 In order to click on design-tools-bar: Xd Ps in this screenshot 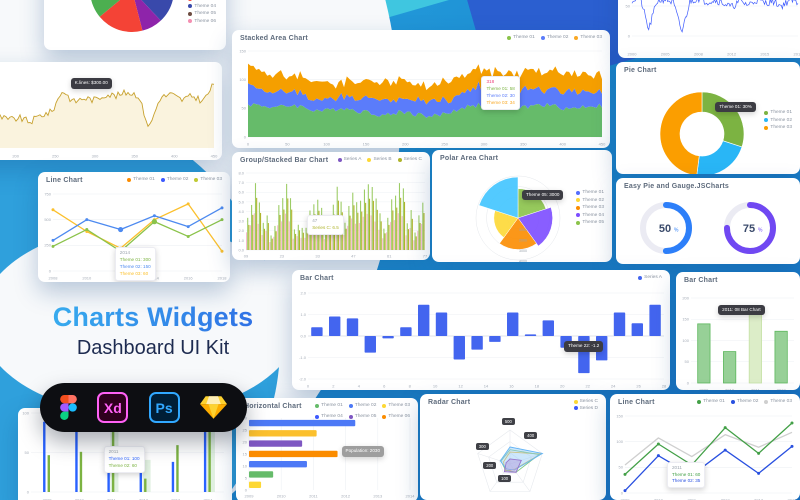, I will do `click(143, 407)`.